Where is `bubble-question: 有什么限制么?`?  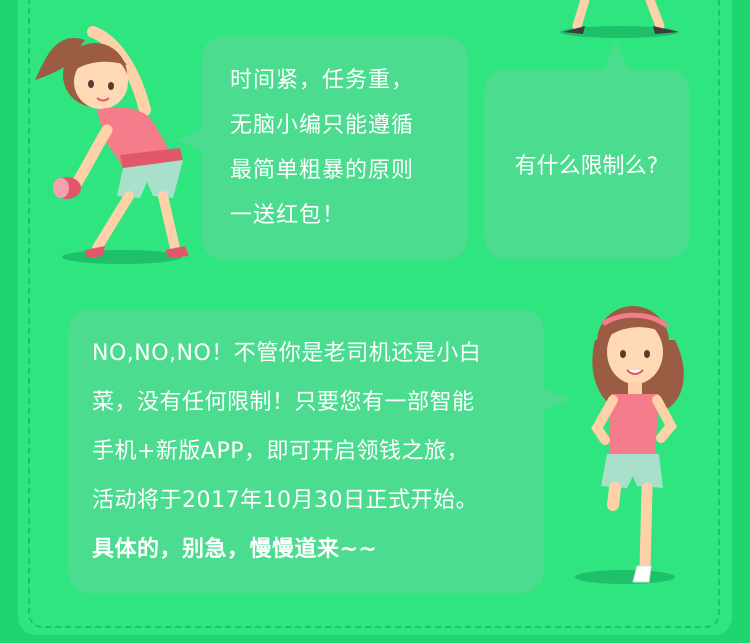 bubble-question: 有什么限制么? is located at coordinates (586, 166).